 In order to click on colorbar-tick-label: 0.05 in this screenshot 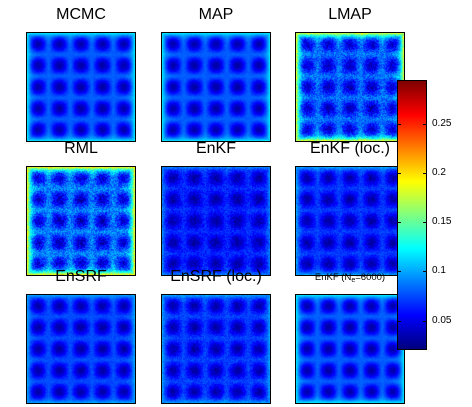, I will do `click(442, 320)`.